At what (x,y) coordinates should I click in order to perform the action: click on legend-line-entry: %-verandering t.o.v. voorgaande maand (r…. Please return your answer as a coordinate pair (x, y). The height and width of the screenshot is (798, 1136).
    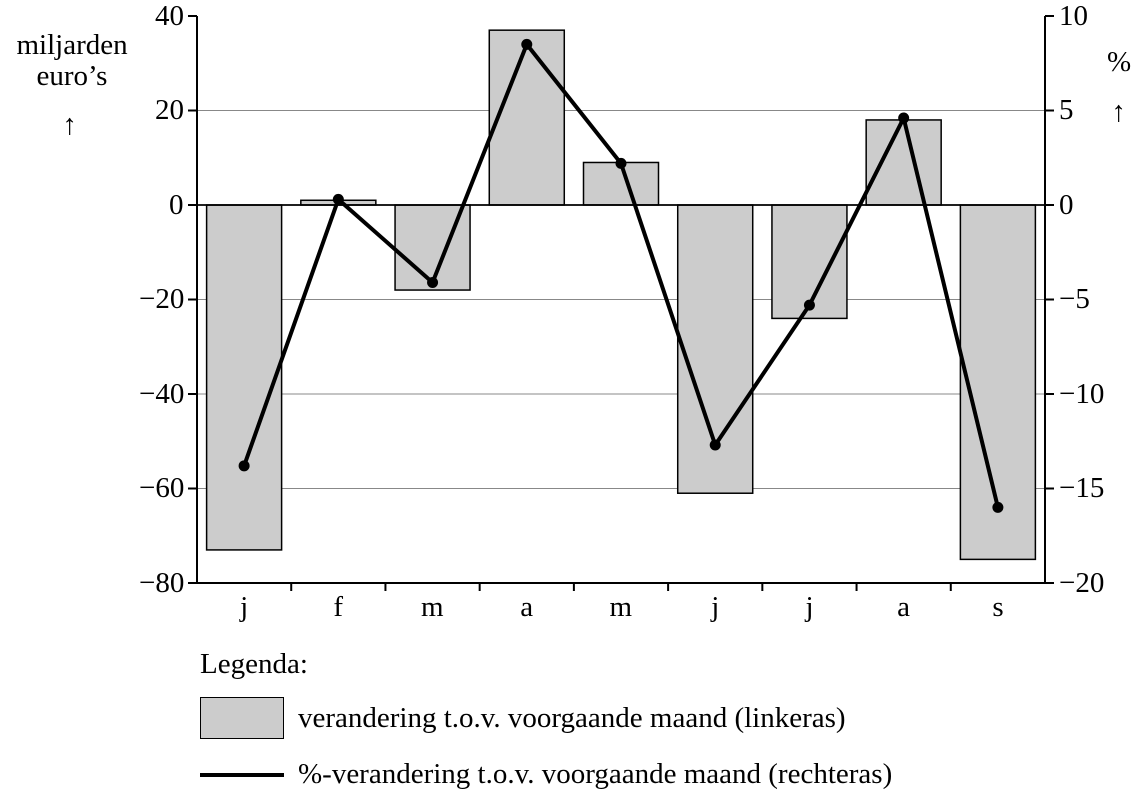
    Looking at the image, I should click on (546, 774).